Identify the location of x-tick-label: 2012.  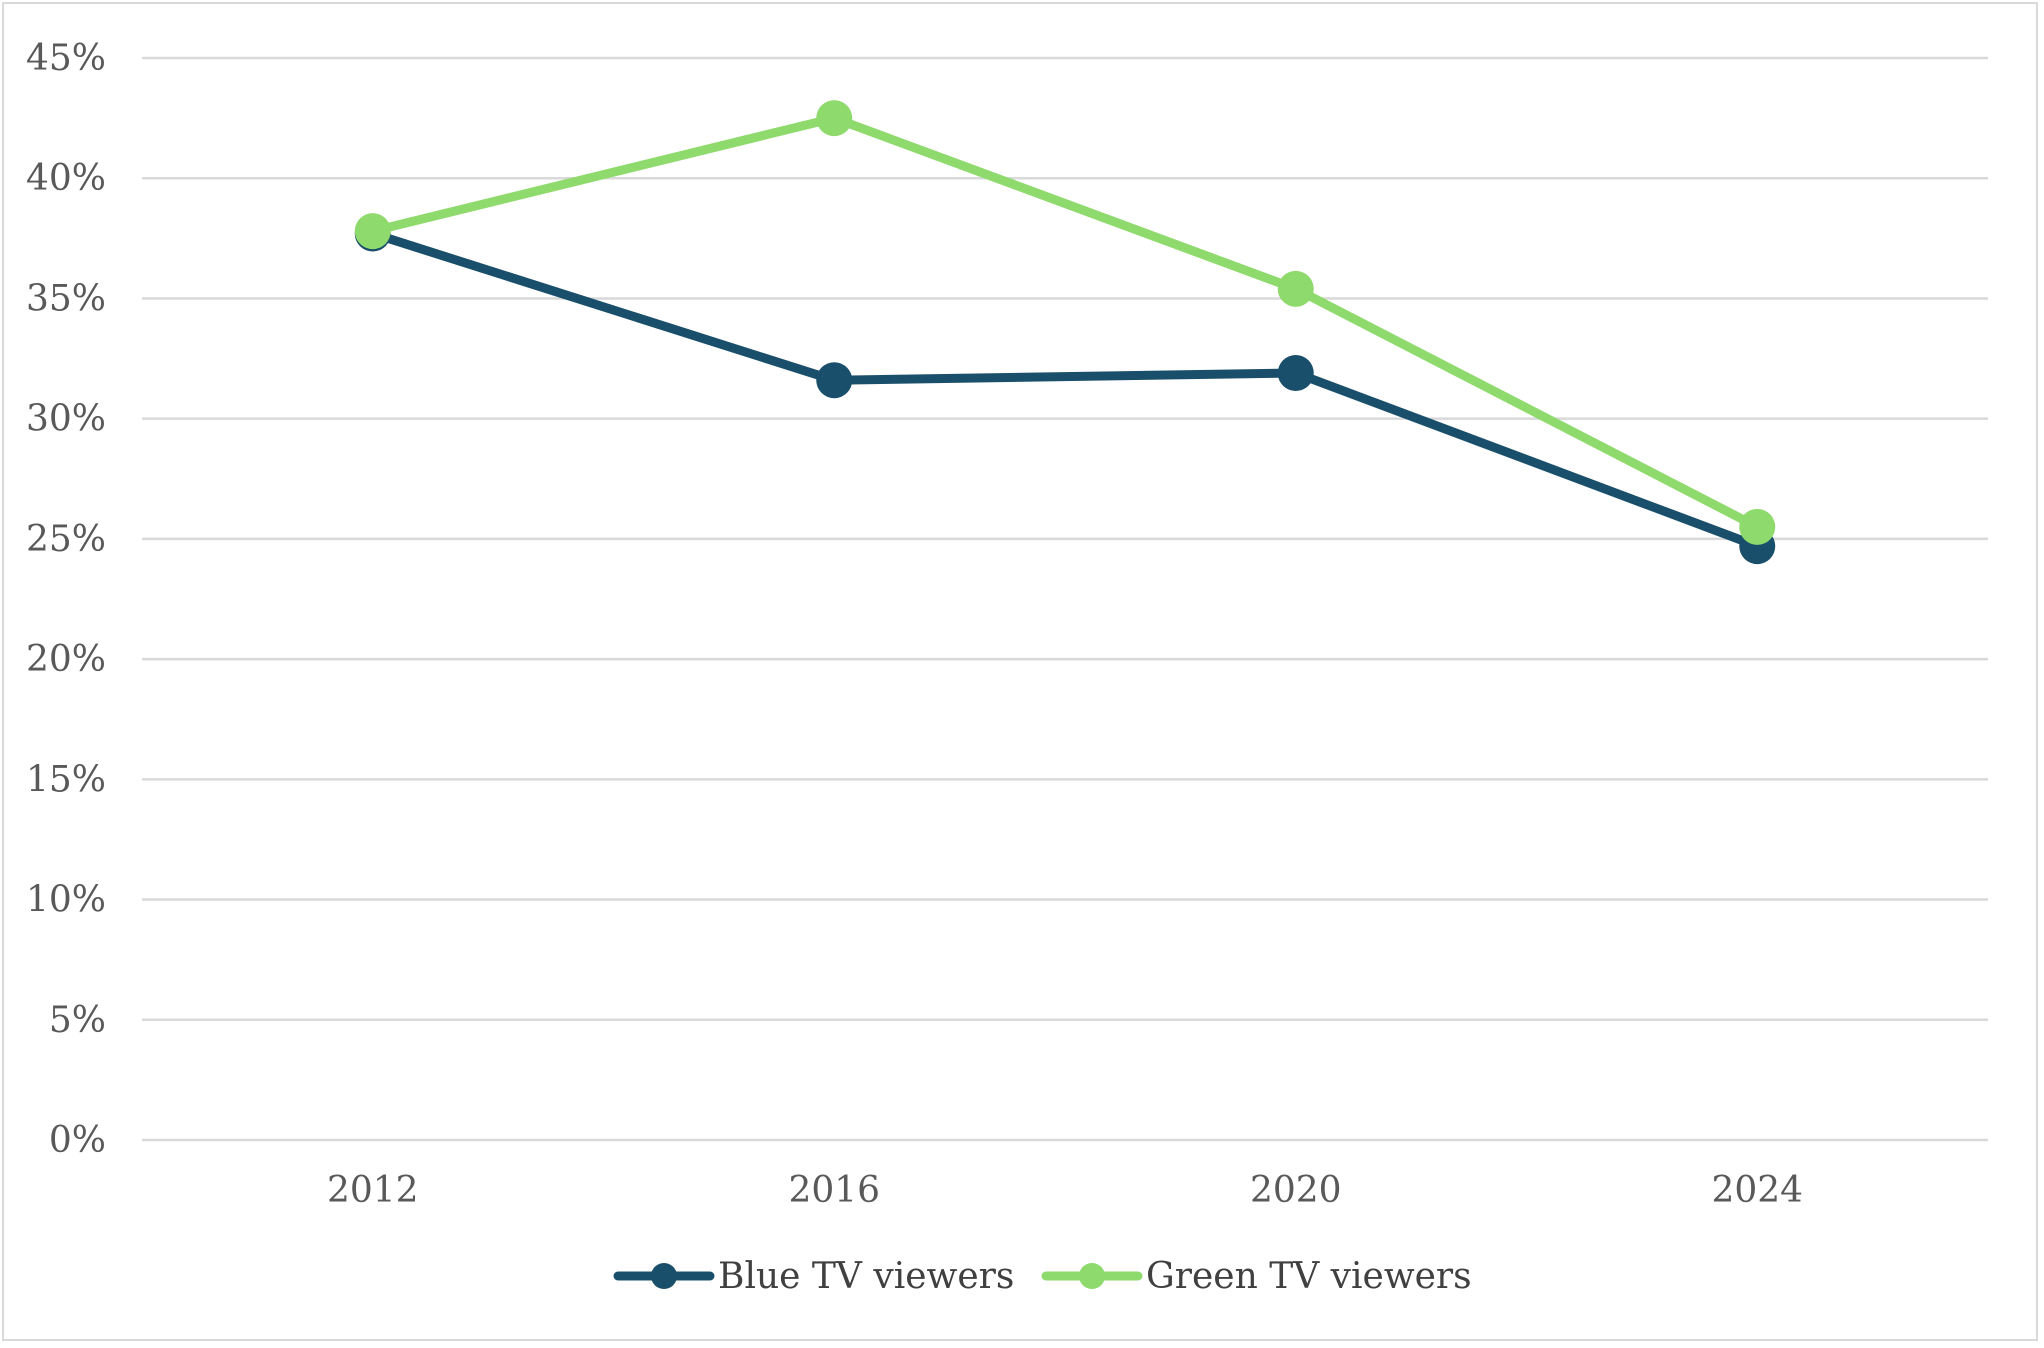
(373, 1190).